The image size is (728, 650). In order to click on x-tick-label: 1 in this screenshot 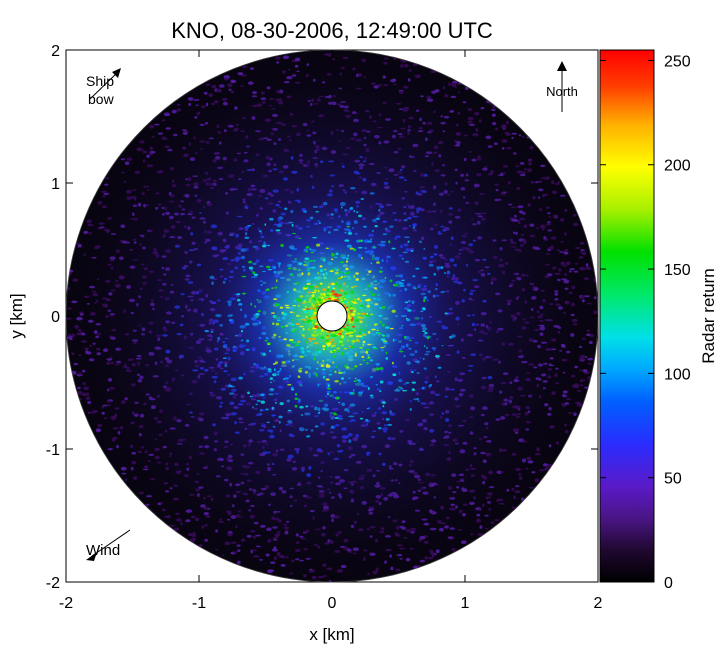, I will do `click(465, 603)`.